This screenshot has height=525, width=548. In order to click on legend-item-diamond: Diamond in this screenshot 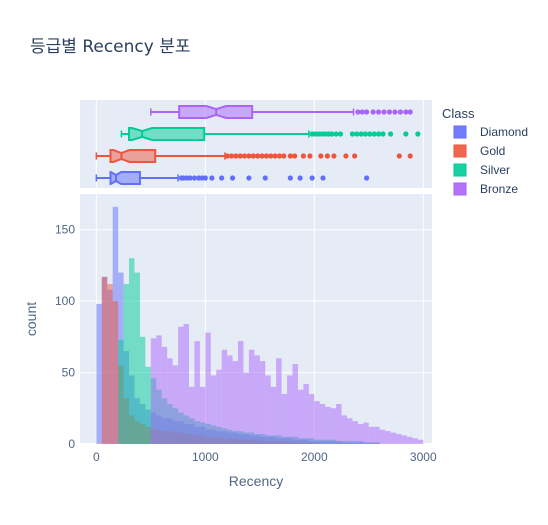, I will do `click(490, 132)`.